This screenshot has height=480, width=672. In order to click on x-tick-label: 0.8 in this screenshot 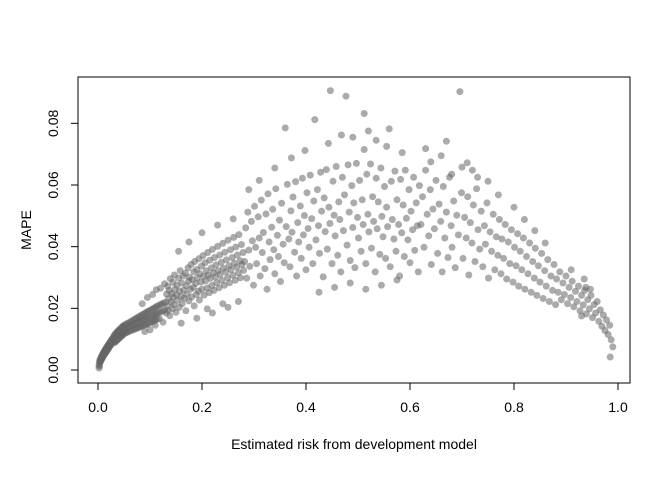, I will do `click(514, 407)`.